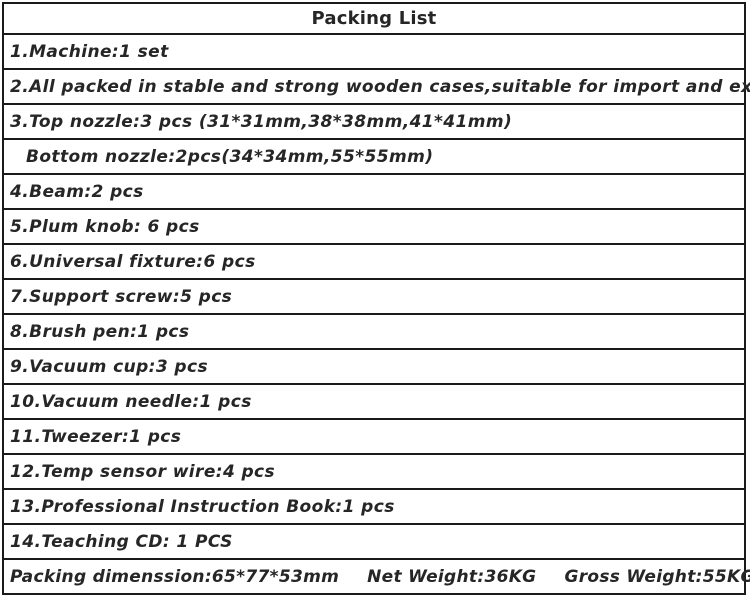 The width and height of the screenshot is (750, 597). I want to click on list-item-text: 14.Teaching CD: 1 PCS, so click(121, 541).